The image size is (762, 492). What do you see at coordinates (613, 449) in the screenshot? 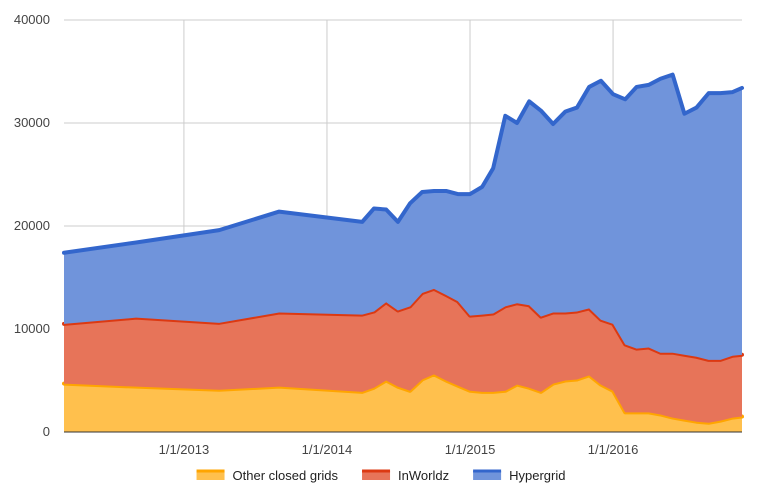
I see `x-tick-label: 1/1/2016` at bounding box center [613, 449].